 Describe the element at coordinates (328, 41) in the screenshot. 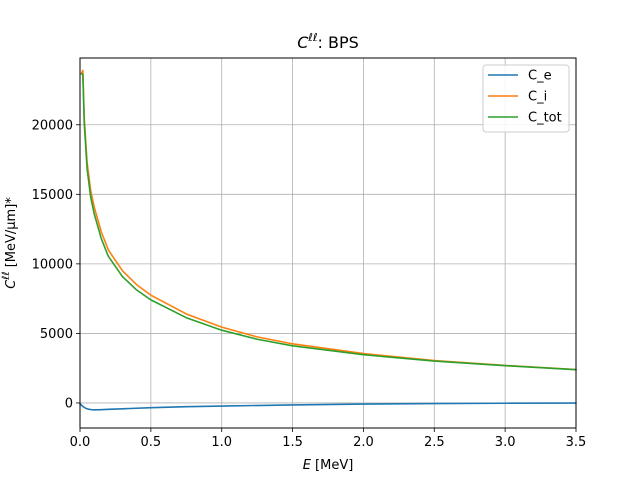

I see `chart-title: Cℓℓ: BPS` at that location.